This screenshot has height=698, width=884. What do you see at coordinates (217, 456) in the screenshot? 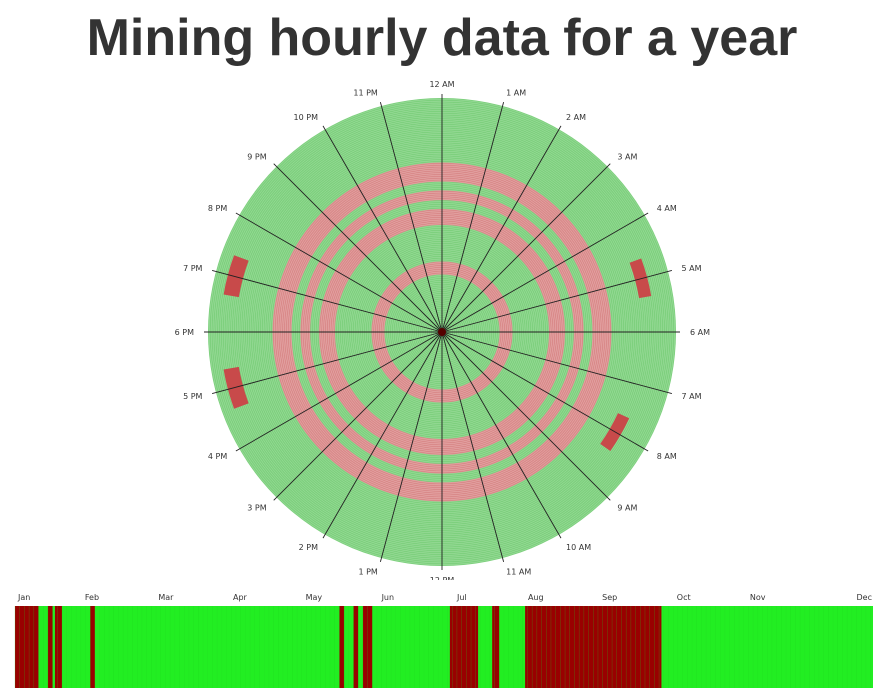
I see `radial-hour-label: 4 PM` at bounding box center [217, 456].